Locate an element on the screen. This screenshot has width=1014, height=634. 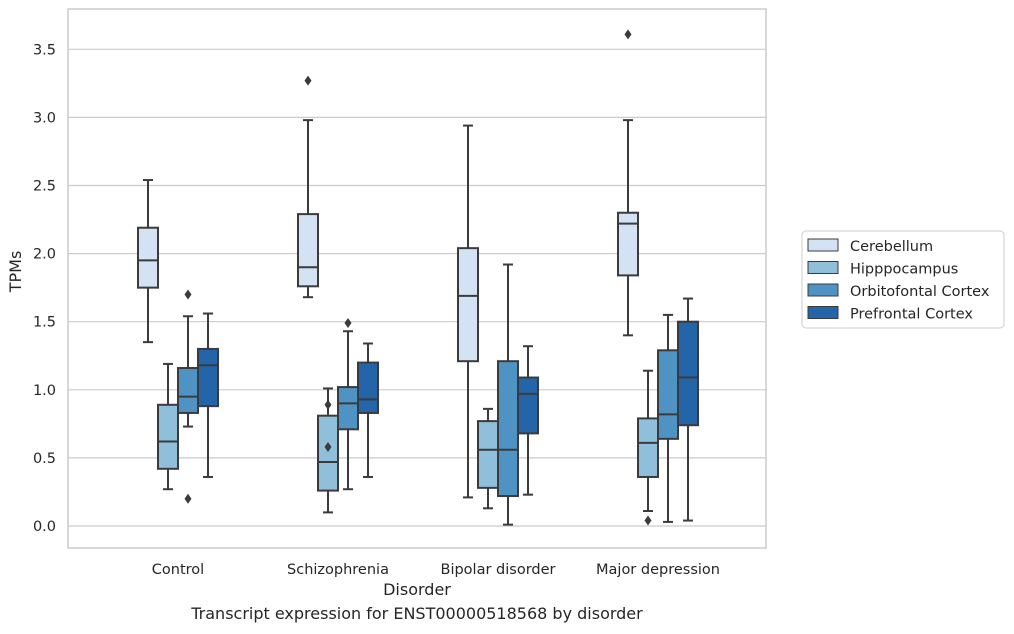
legend-label: Hipppocampus is located at coordinates (904, 270).